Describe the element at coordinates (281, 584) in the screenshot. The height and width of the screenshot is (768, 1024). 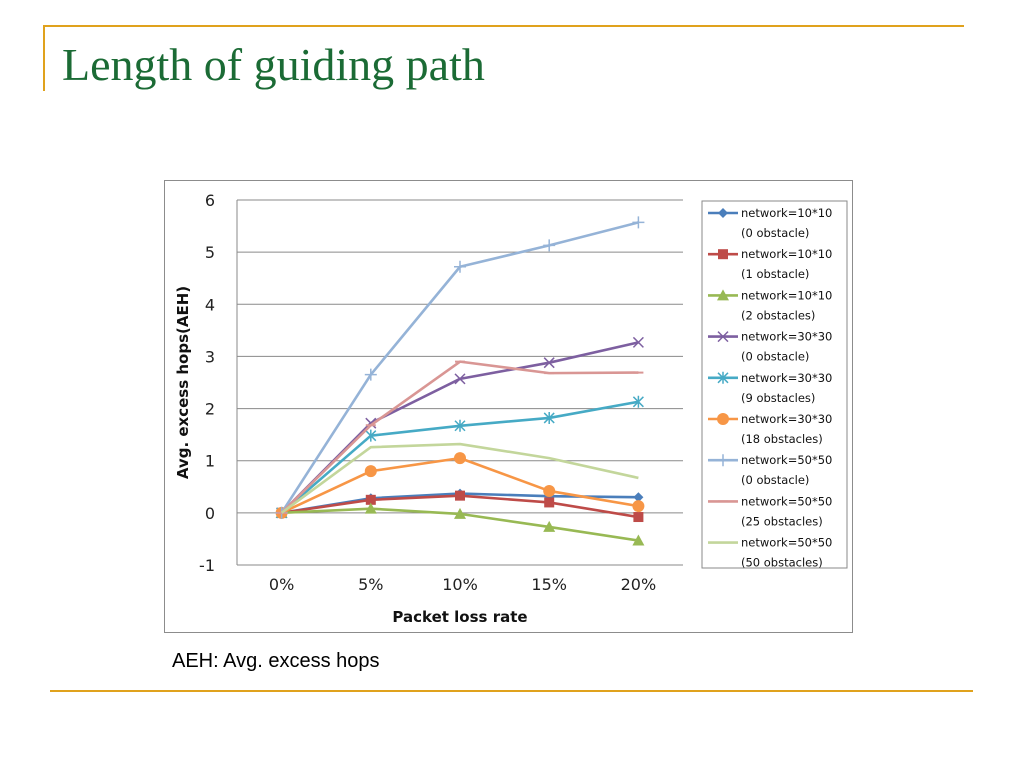
I see `x-tick-label: 0%` at that location.